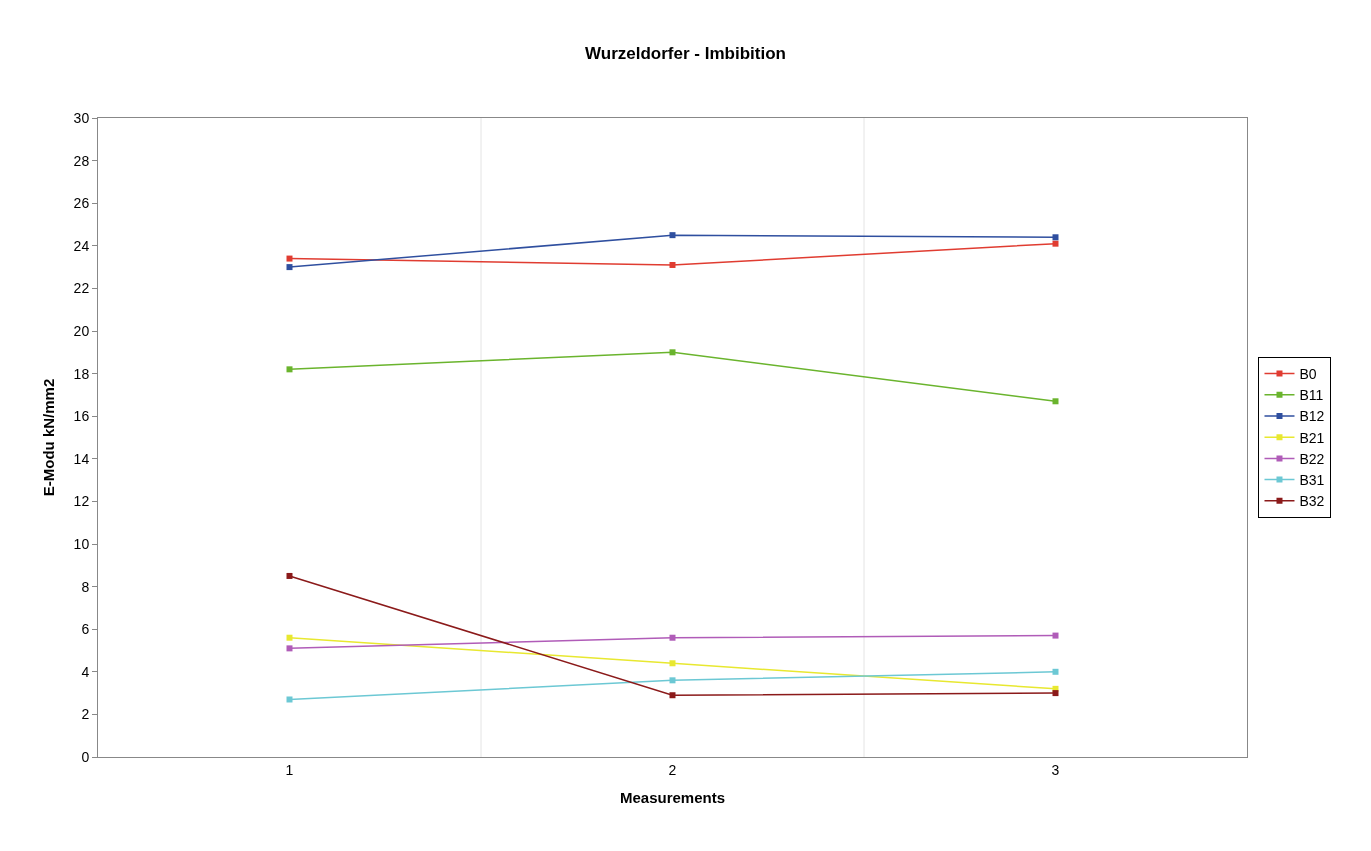  What do you see at coordinates (685, 53) in the screenshot?
I see `chart-title: Wurzeldorfer - Imbibition` at bounding box center [685, 53].